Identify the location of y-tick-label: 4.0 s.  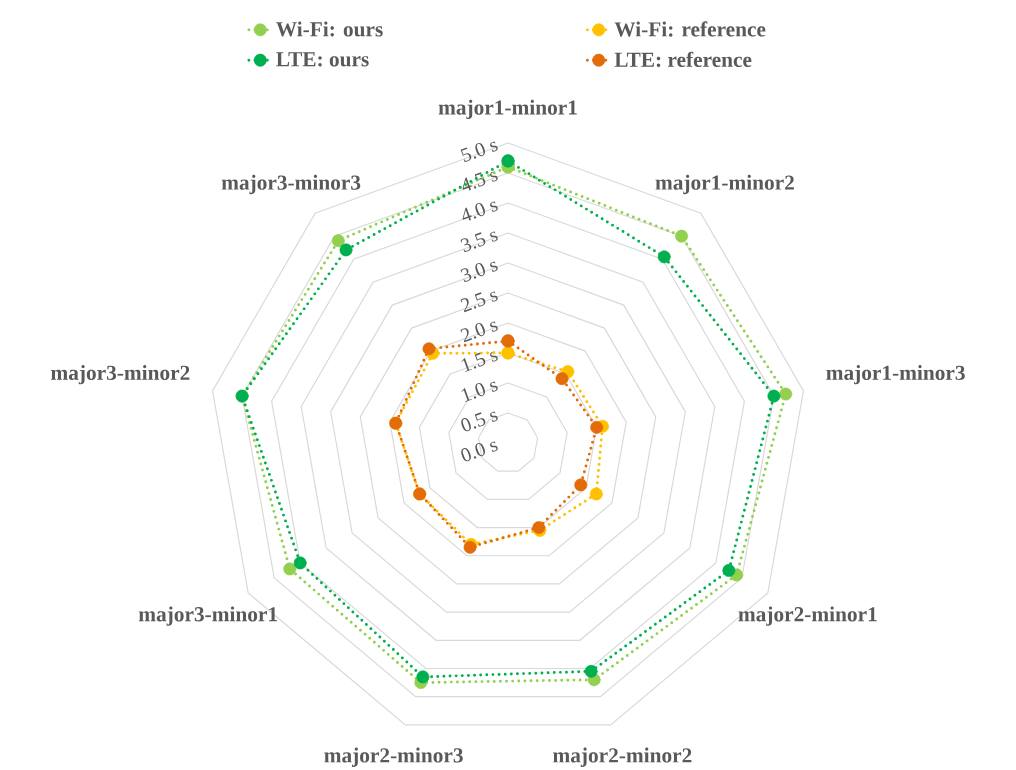
(480, 211).